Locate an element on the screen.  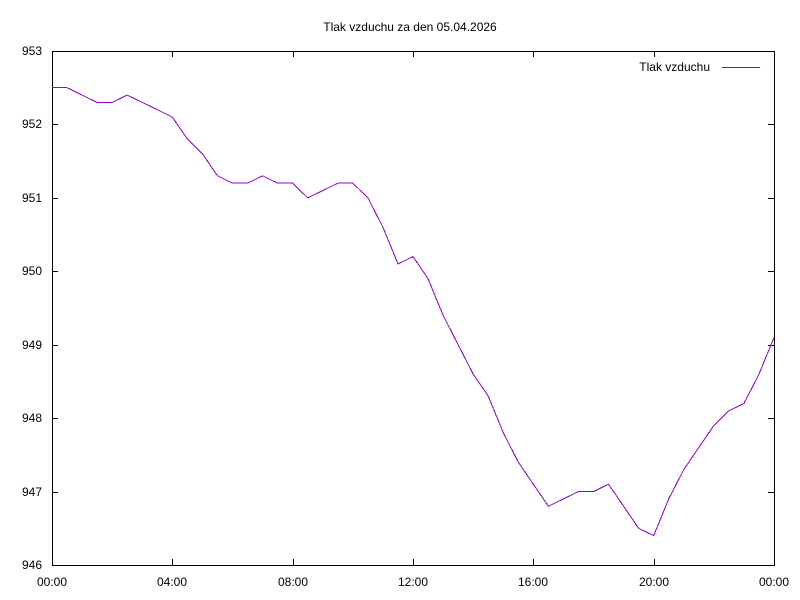
legend: Tlak vzduchu is located at coordinates (699, 67).